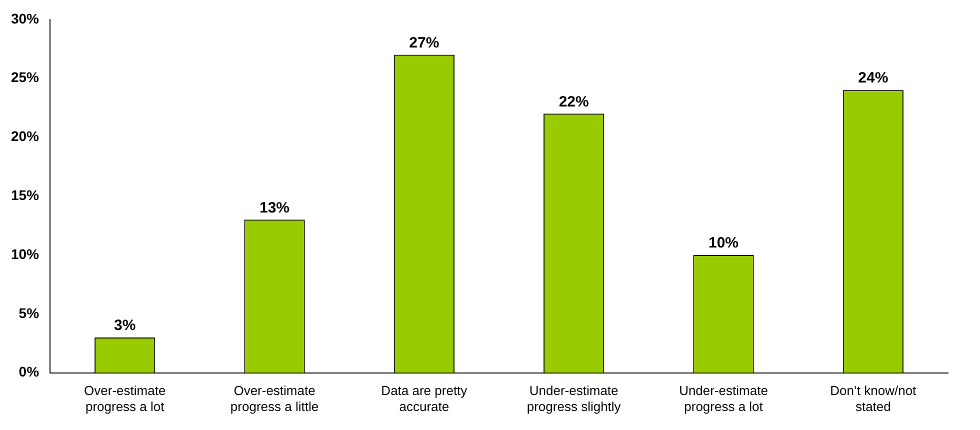  What do you see at coordinates (873, 78) in the screenshot?
I see `data-label: 24%` at bounding box center [873, 78].